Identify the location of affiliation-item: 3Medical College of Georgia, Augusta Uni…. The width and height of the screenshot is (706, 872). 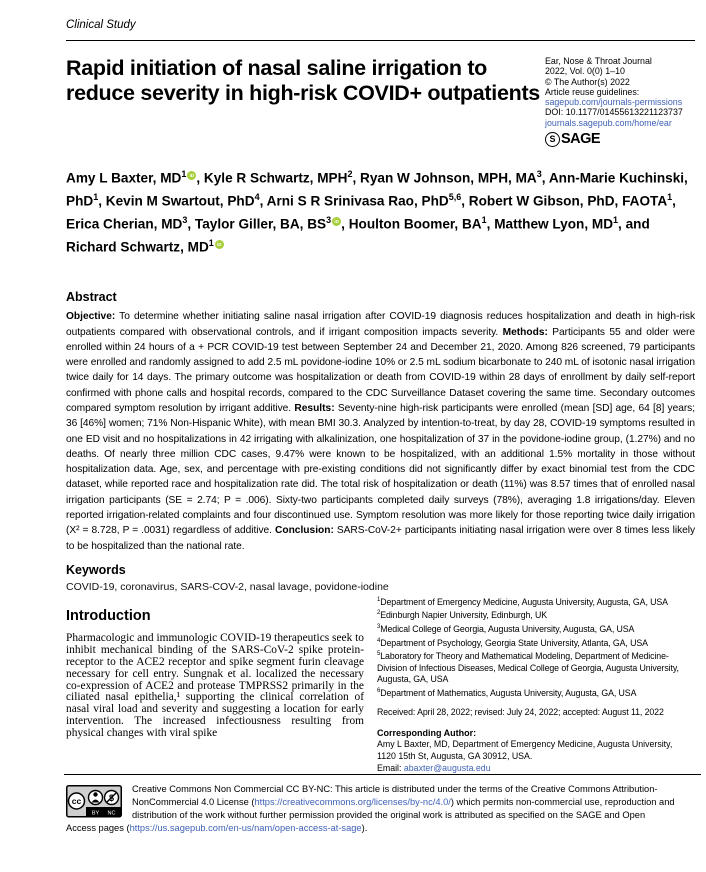
(506, 628).